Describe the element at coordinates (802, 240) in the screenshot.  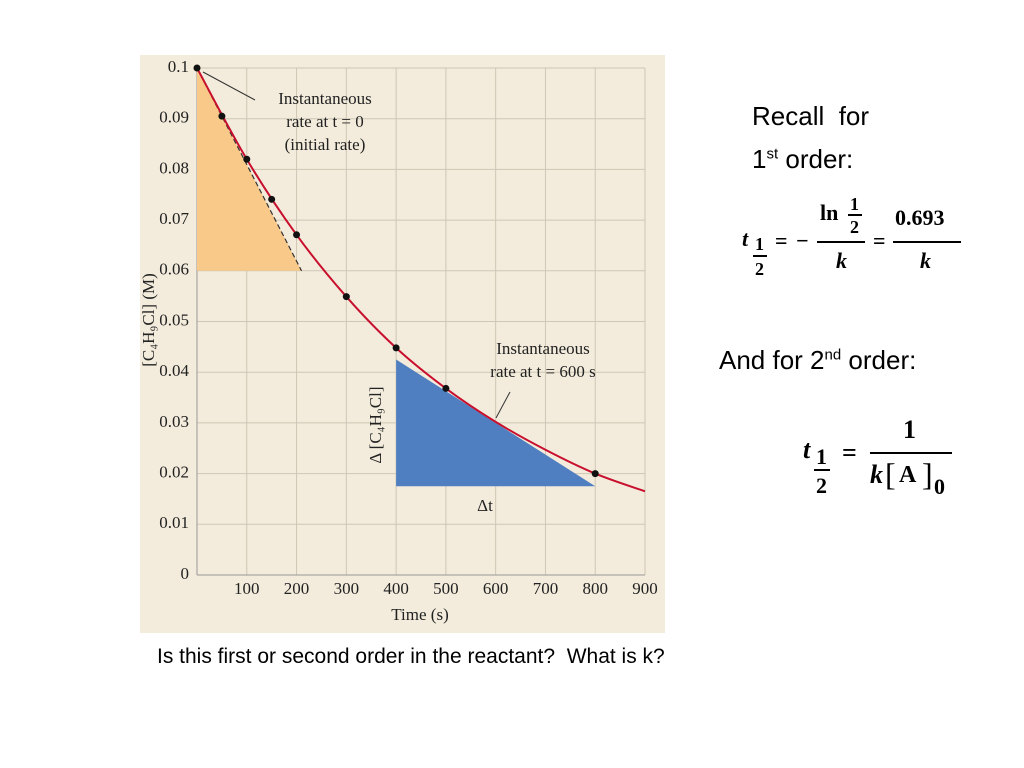
I see `symbol: −` at that location.